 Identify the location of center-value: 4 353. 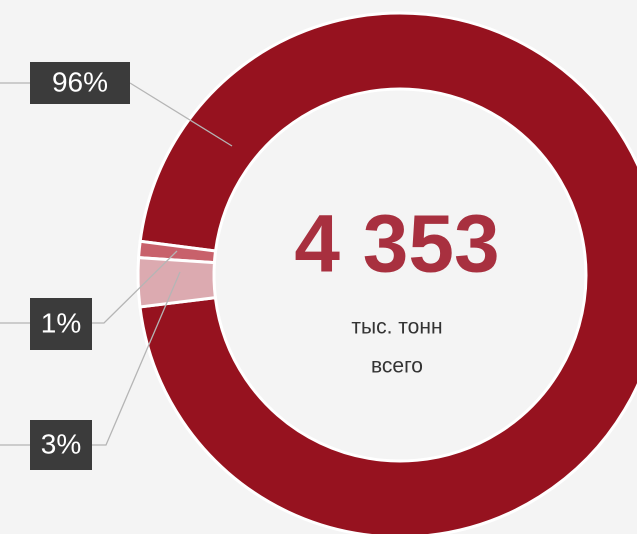
(396, 244).